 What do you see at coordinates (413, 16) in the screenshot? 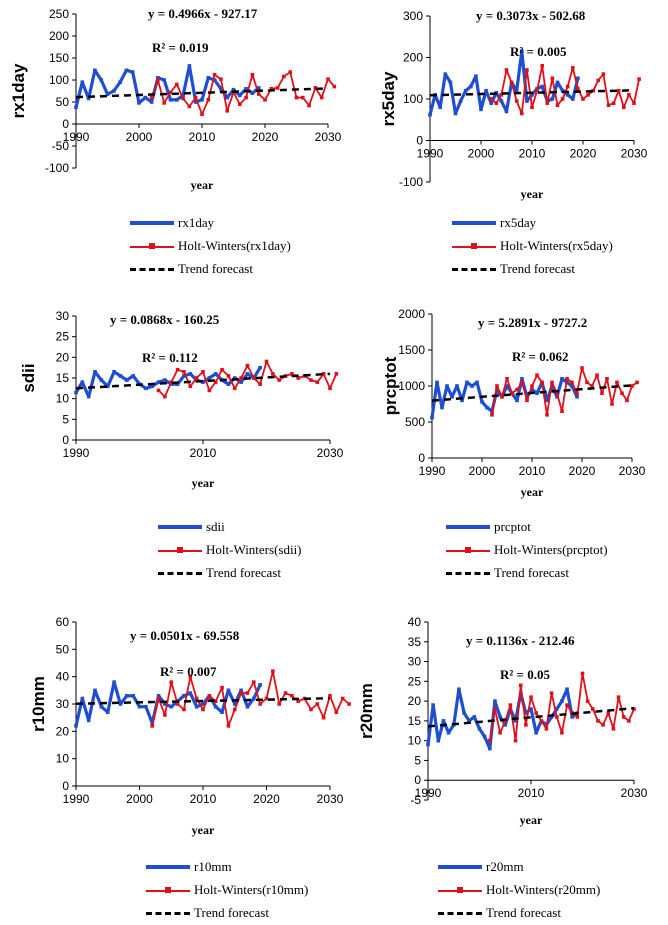
I see `y-tick-label: 300` at bounding box center [413, 16].